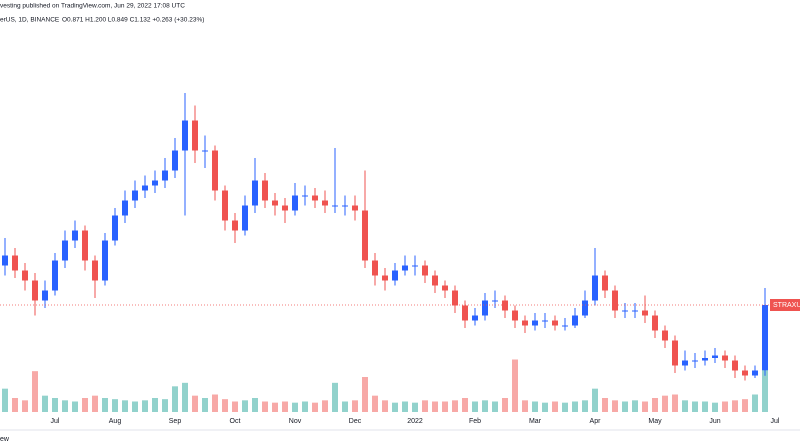  What do you see at coordinates (115, 421) in the screenshot?
I see `x-tick-label: Aug` at bounding box center [115, 421].